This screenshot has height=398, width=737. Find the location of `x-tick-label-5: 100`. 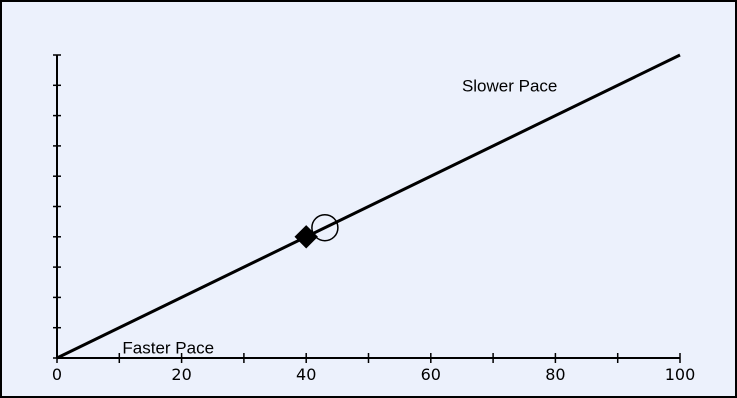

x-tick-label-5: 100 is located at coordinates (680, 374).